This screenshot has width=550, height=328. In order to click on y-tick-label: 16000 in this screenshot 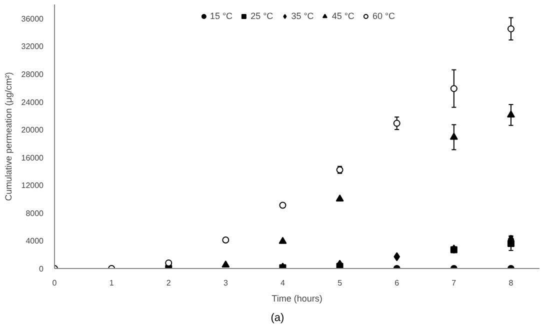, I will do `click(32, 157)`.